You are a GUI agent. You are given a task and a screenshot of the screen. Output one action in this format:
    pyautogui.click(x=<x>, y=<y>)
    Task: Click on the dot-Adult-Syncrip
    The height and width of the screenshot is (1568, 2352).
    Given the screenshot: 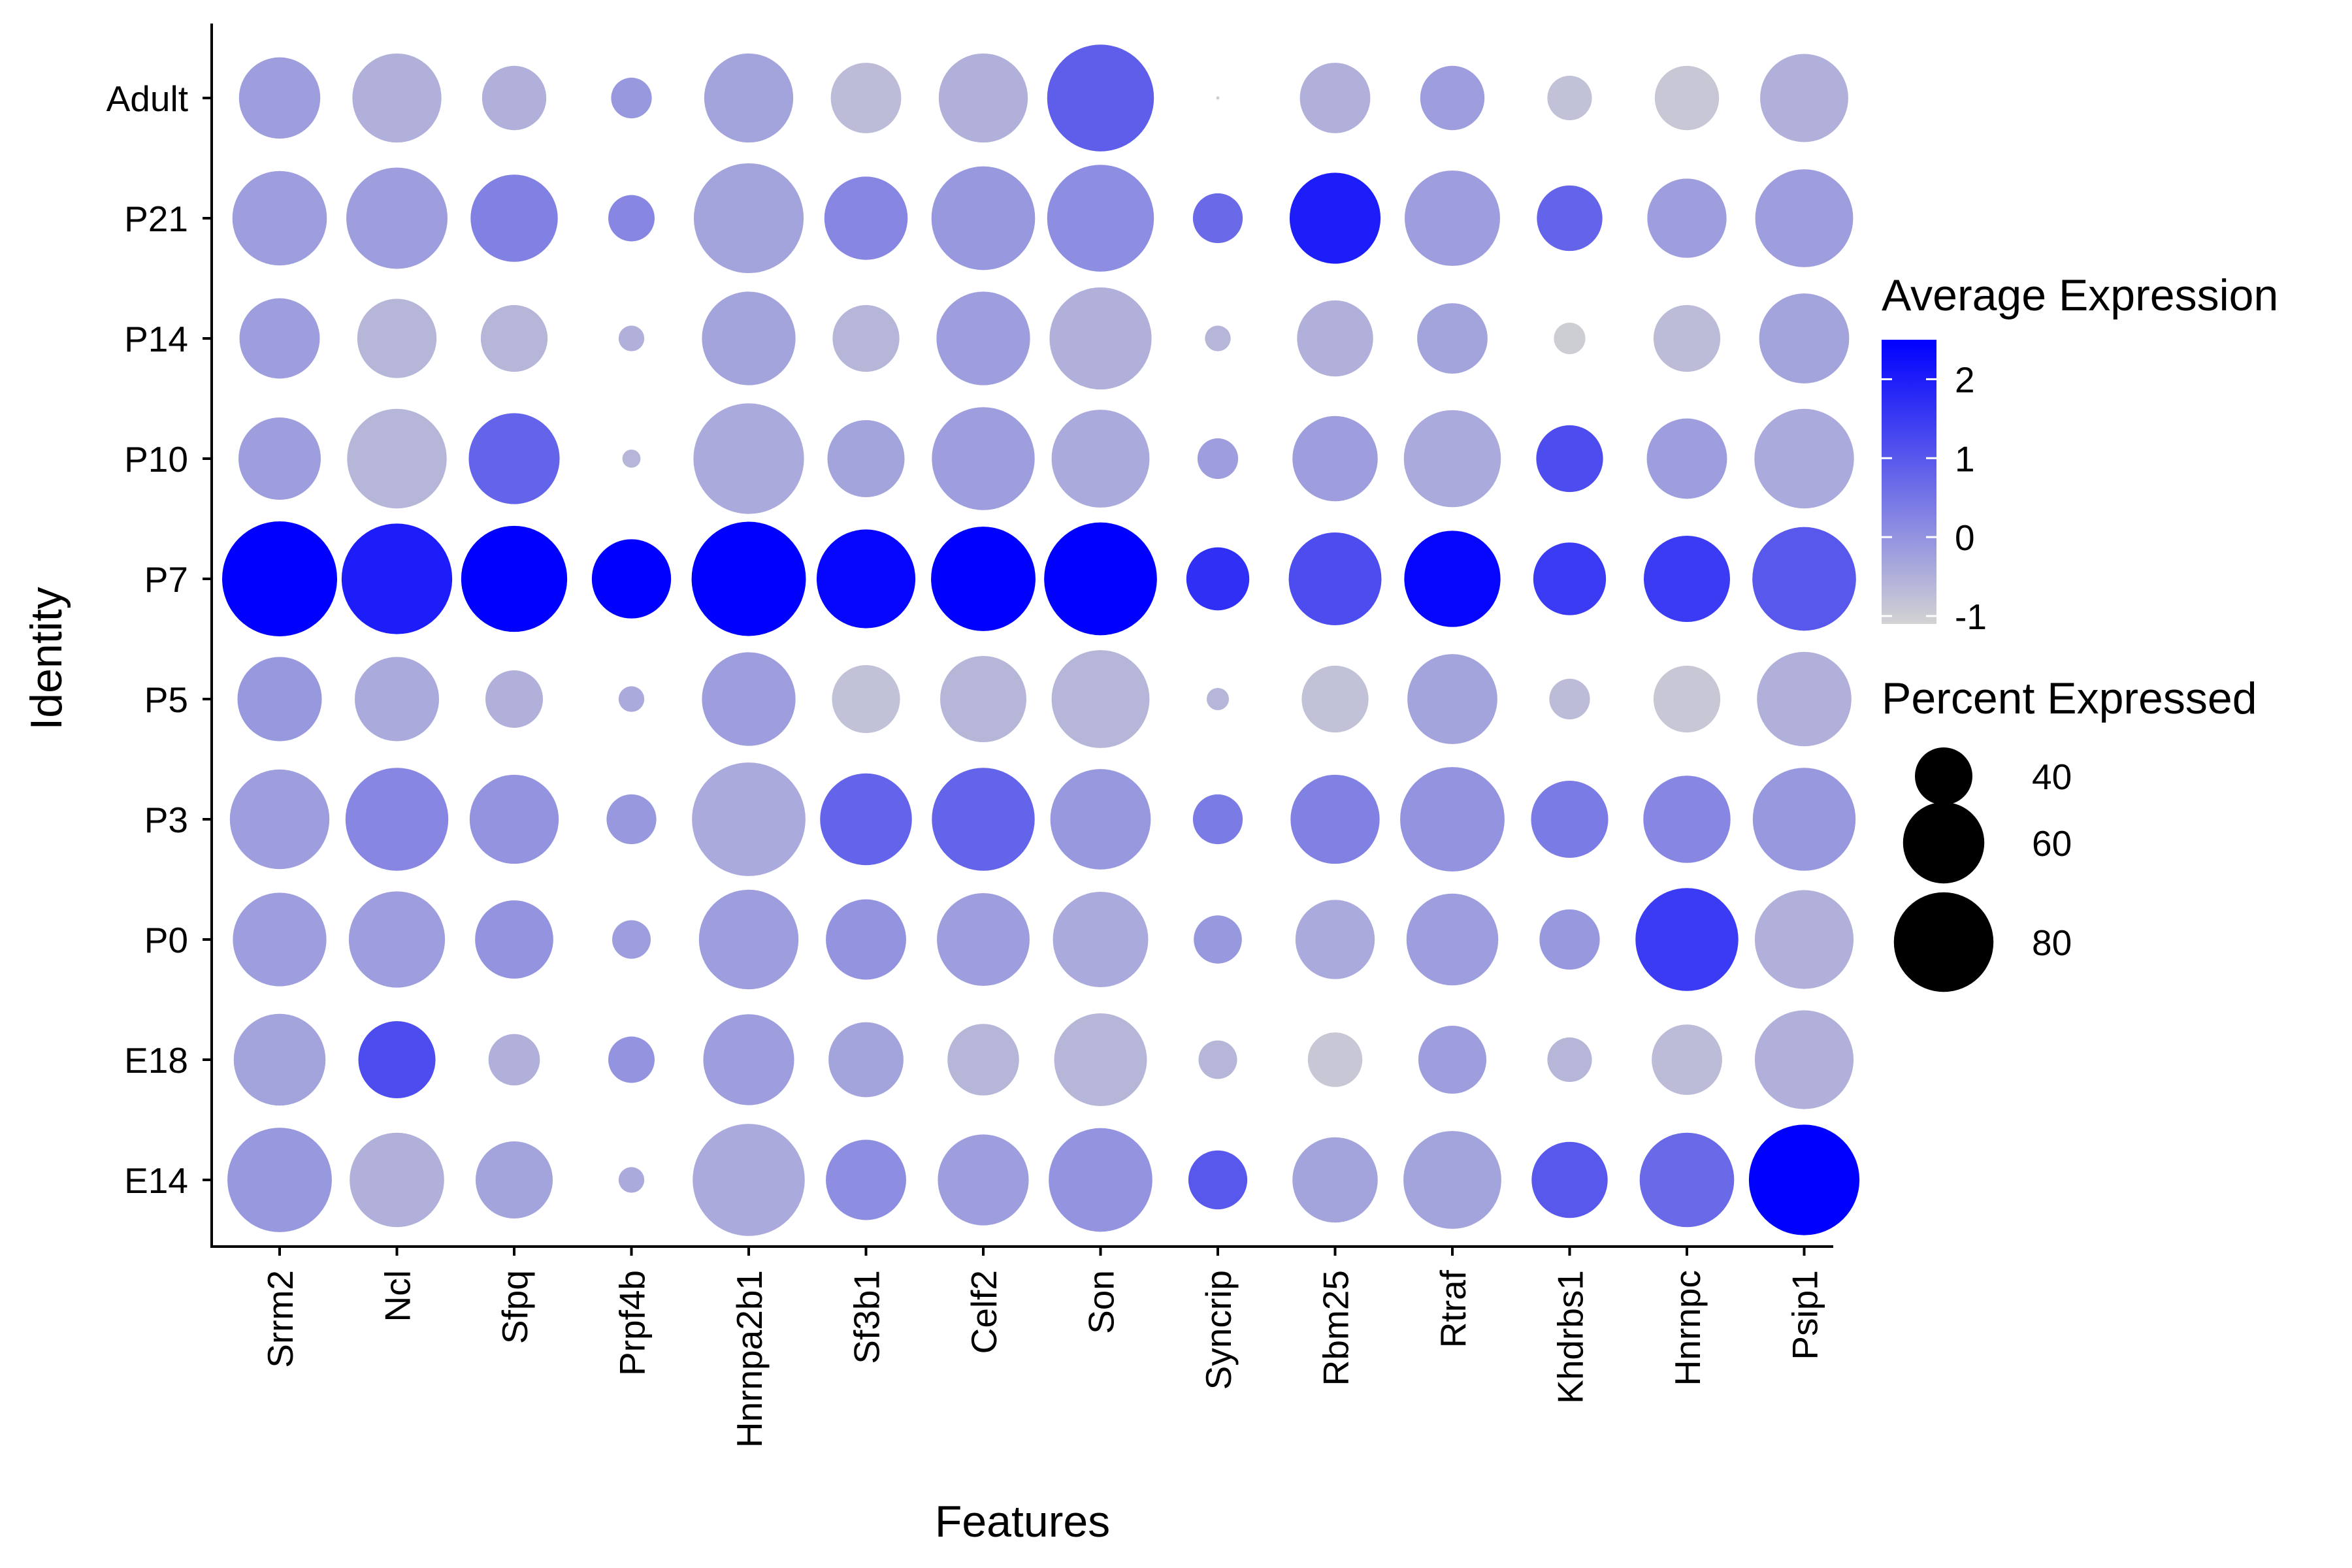 What is the action you would take?
    pyautogui.click(x=1218, y=98)
    